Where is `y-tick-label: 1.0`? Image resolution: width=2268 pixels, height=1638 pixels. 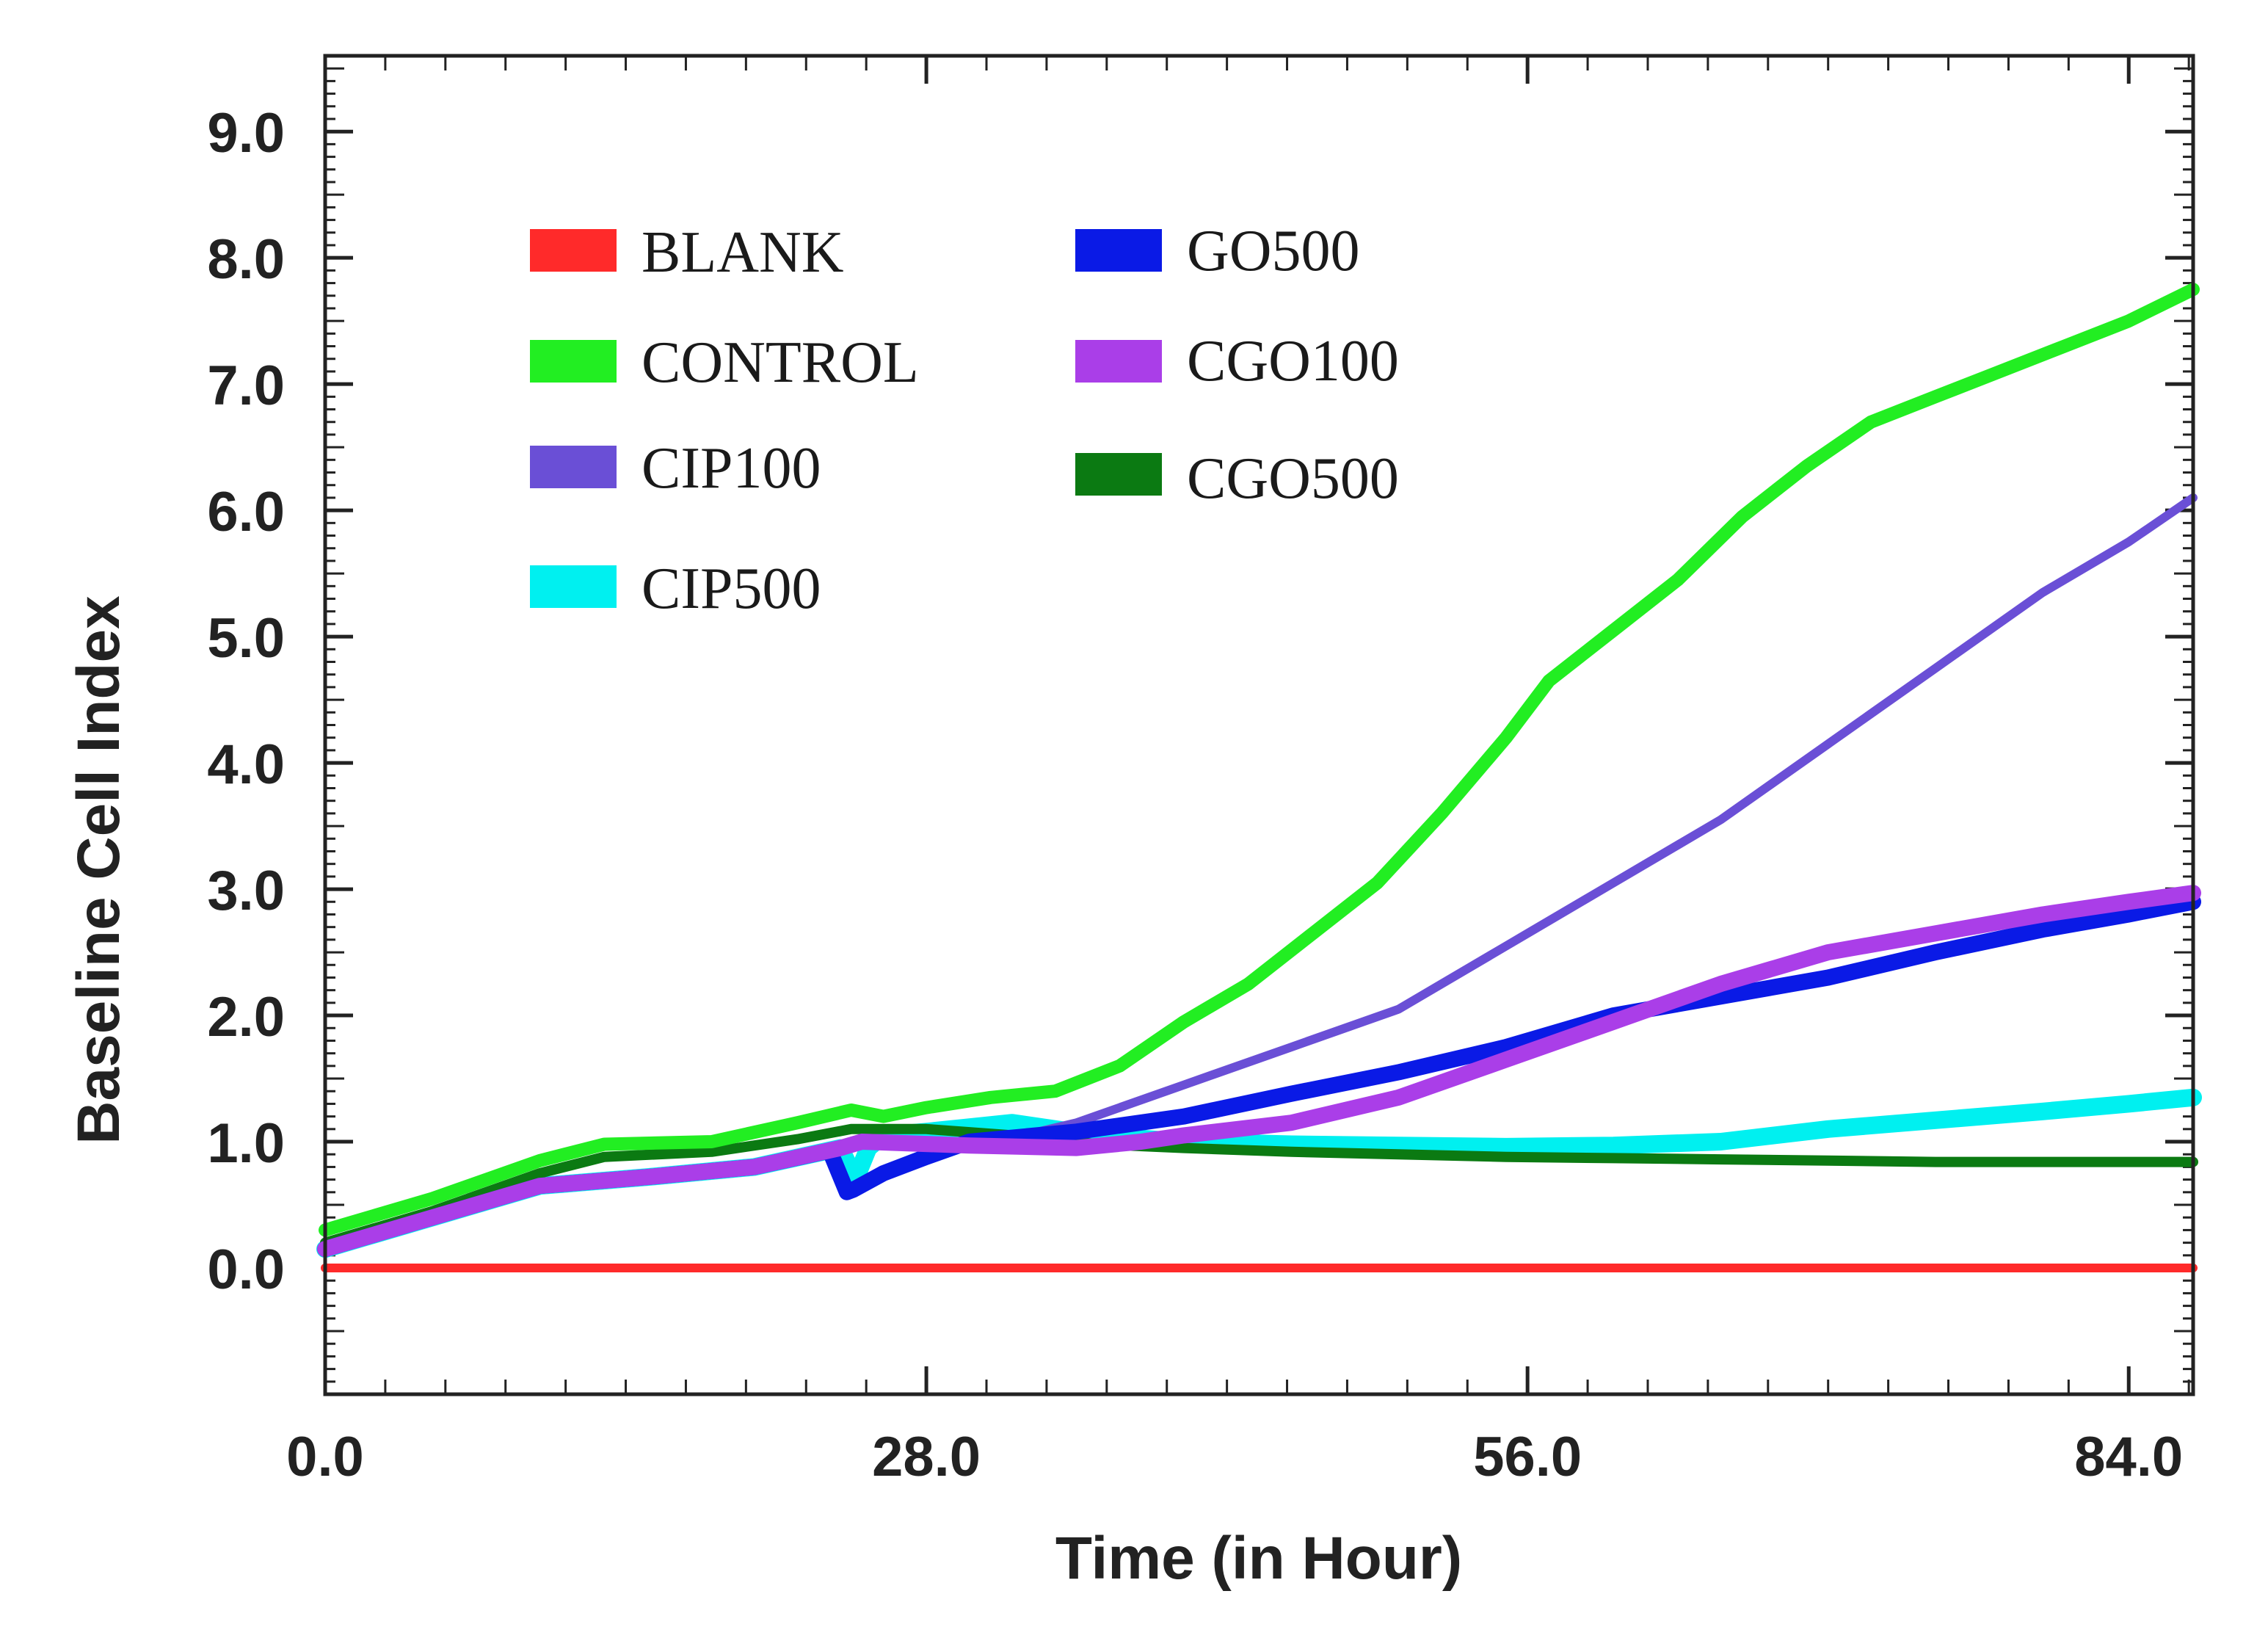 y-tick-label: 1.0 is located at coordinates (246, 1143).